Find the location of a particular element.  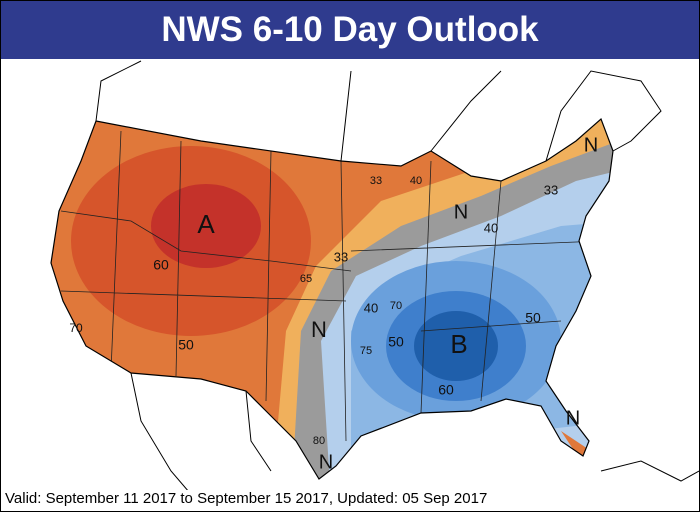

map-label: 80 is located at coordinates (319, 441).